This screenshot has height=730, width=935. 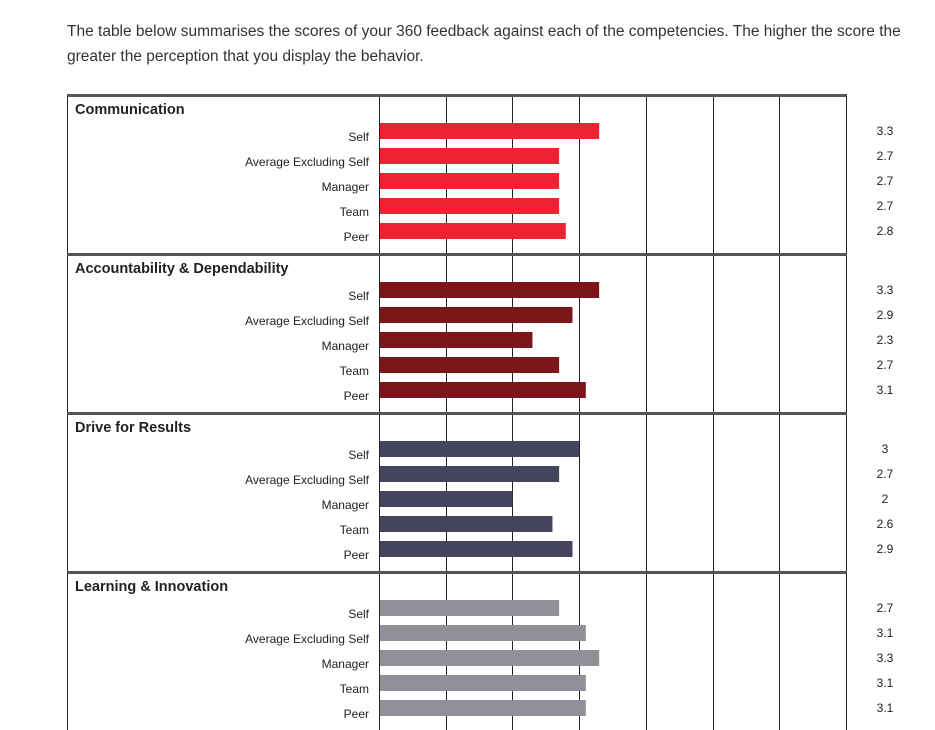 I want to click on data-label: 3, so click(x=885, y=449).